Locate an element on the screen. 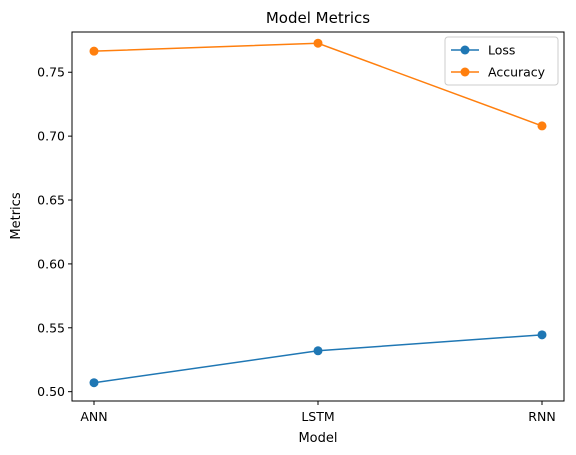 Image resolution: width=576 pixels, height=455 pixels. x-tick-label: LSTM is located at coordinates (317, 416).